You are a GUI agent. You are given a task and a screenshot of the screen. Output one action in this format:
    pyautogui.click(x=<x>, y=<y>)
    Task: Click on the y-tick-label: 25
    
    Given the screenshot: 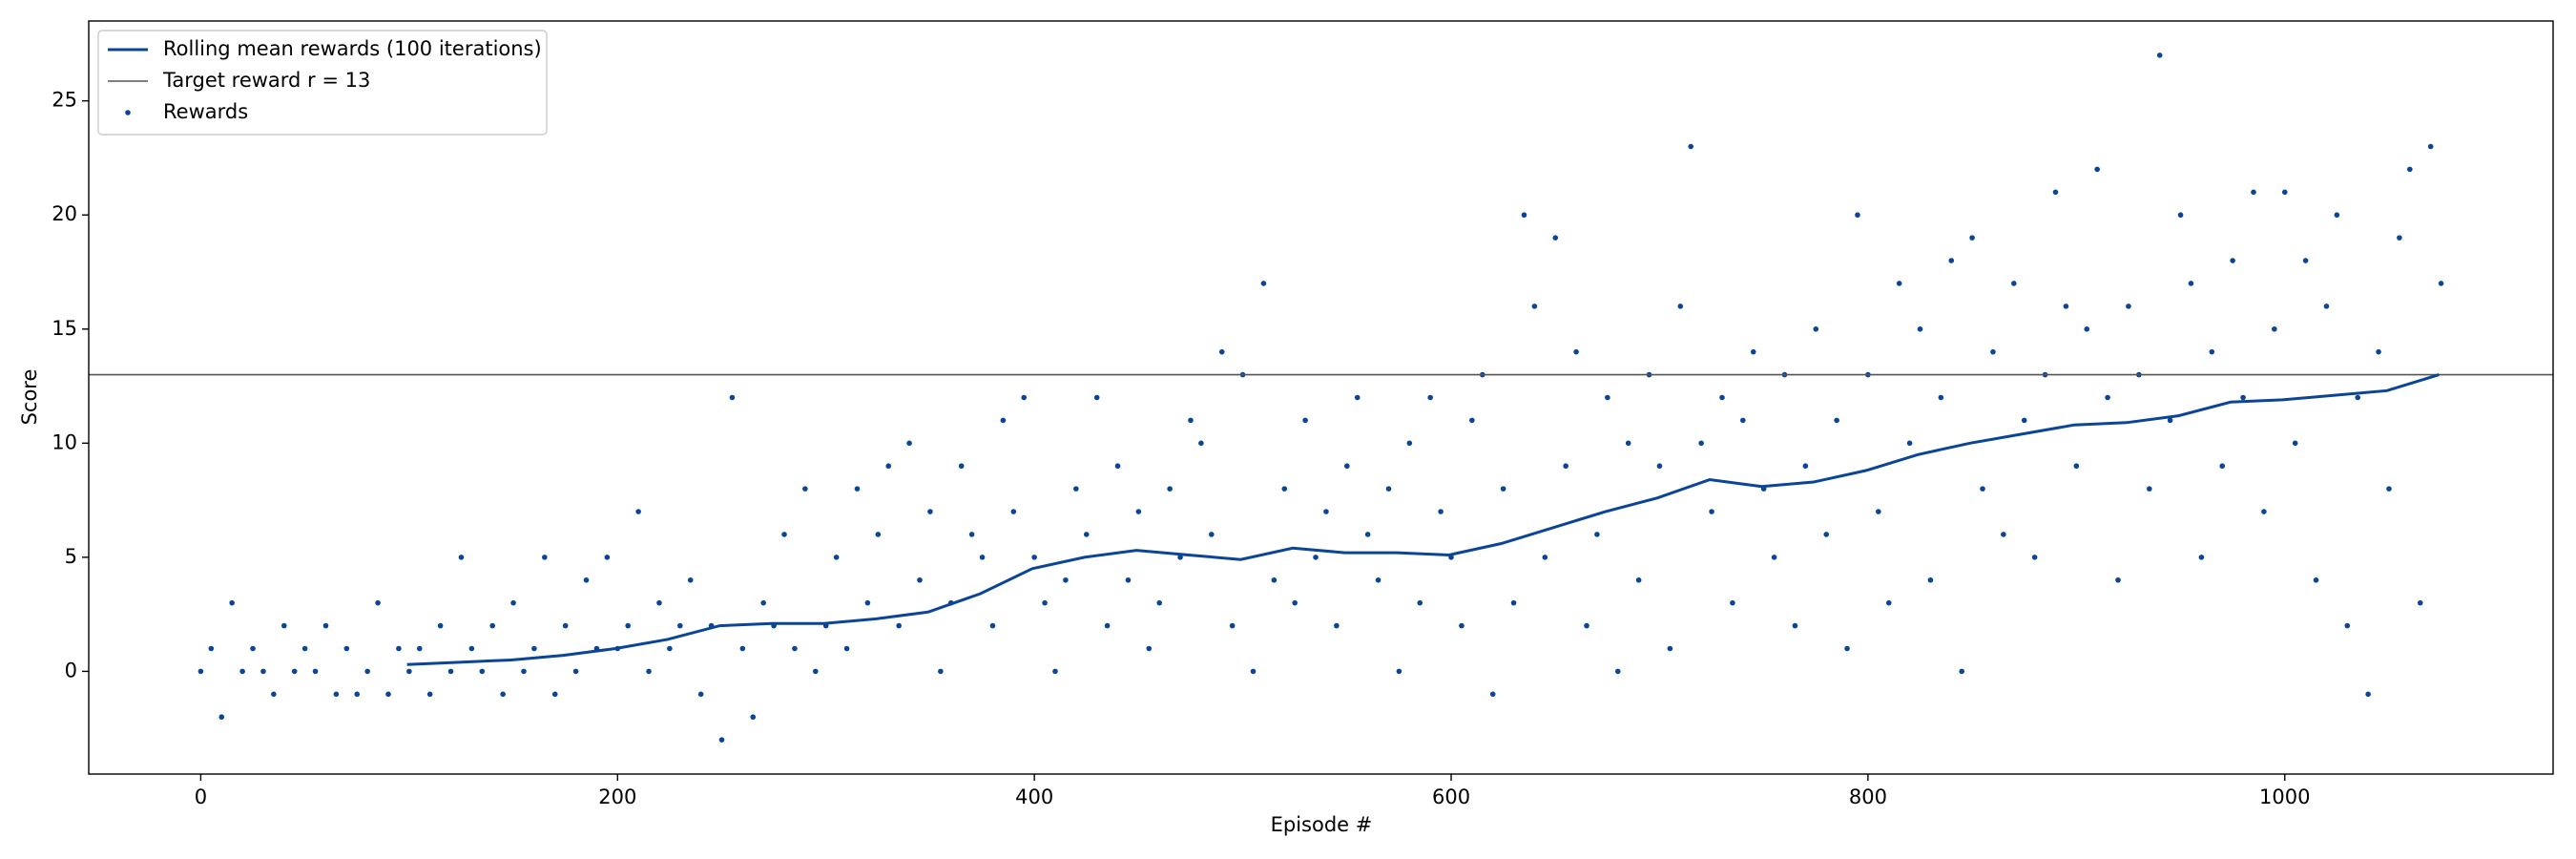 What is the action you would take?
    pyautogui.click(x=64, y=100)
    